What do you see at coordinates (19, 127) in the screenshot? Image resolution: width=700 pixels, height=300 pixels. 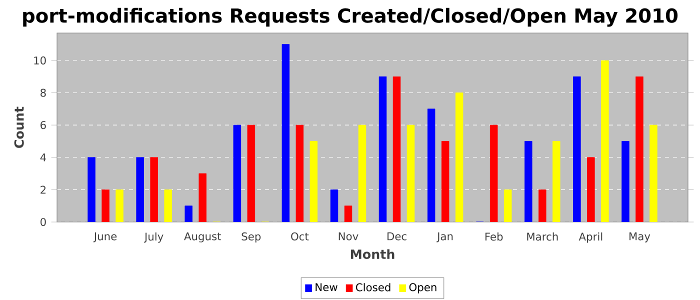 I see `y-axis-title: Count` at bounding box center [19, 127].